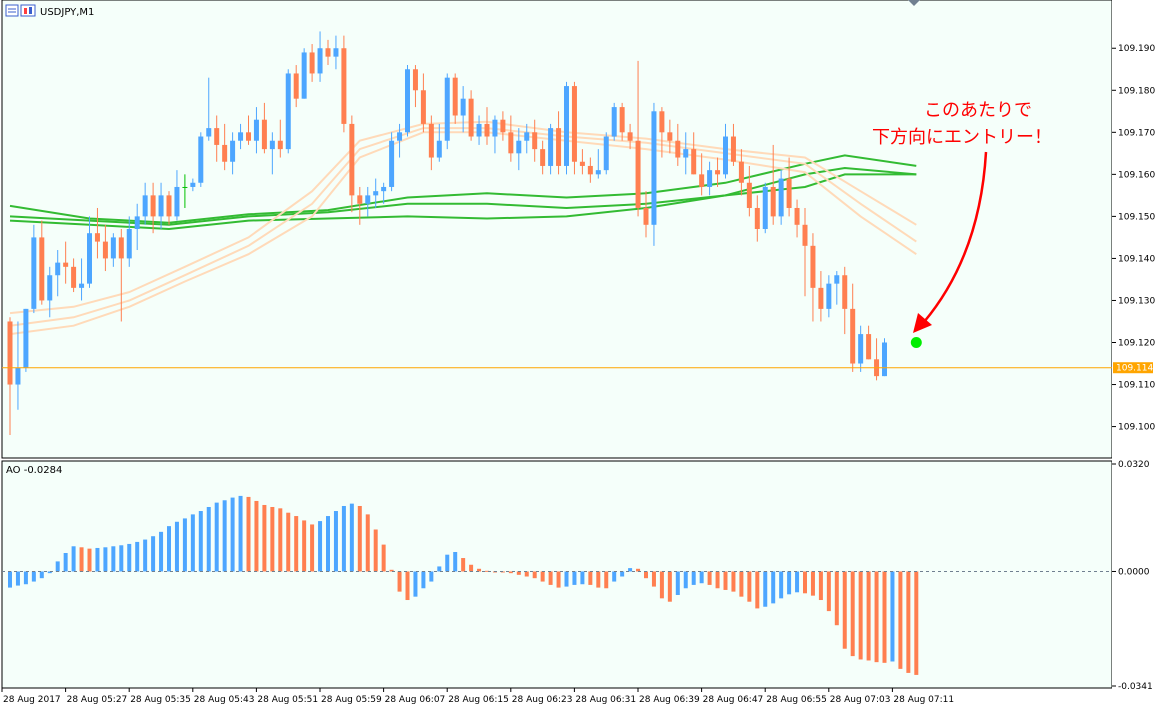 The height and width of the screenshot is (709, 1164). Describe the element at coordinates (97, 700) in the screenshot. I see `time-tick-label: 28 Aug 05:27` at that location.